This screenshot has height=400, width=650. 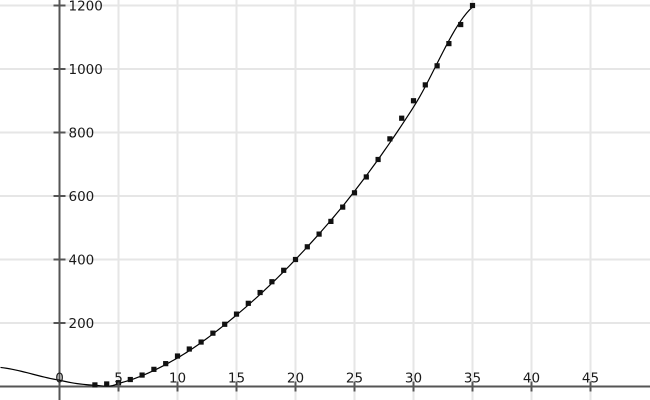 What do you see at coordinates (82, 197) in the screenshot?
I see `y-tick-label: 600` at bounding box center [82, 197].